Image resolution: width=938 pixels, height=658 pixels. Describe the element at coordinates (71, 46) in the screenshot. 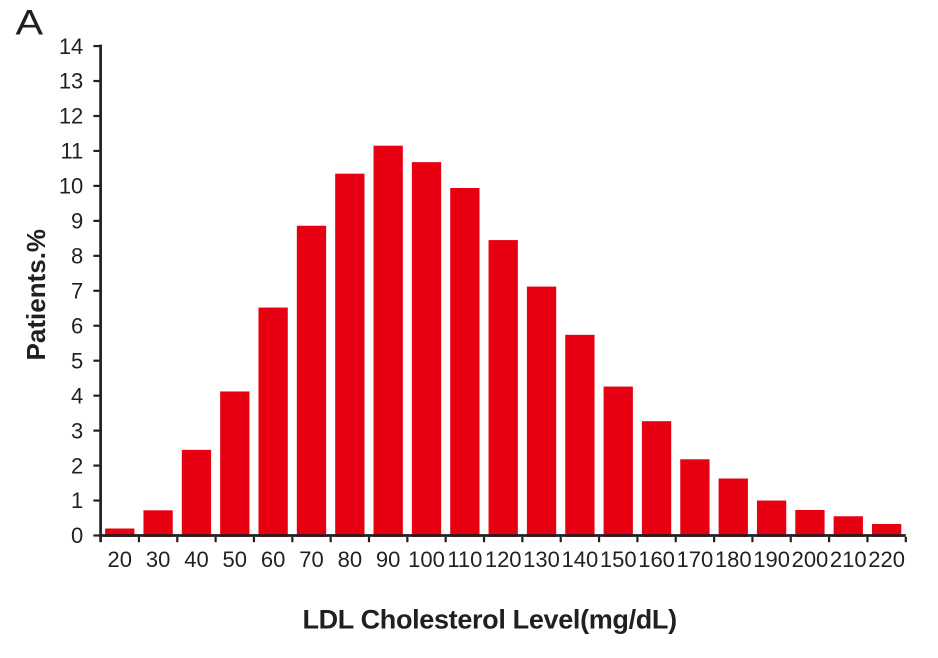

I see `svg-text: 14` at that location.